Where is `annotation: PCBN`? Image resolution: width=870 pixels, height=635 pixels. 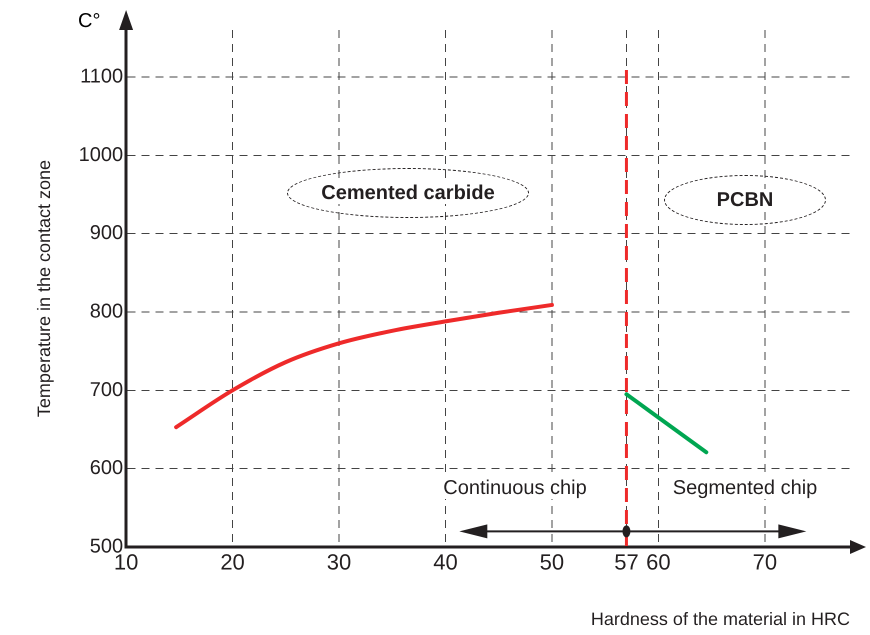
annotation: PCBN is located at coordinates (745, 200).